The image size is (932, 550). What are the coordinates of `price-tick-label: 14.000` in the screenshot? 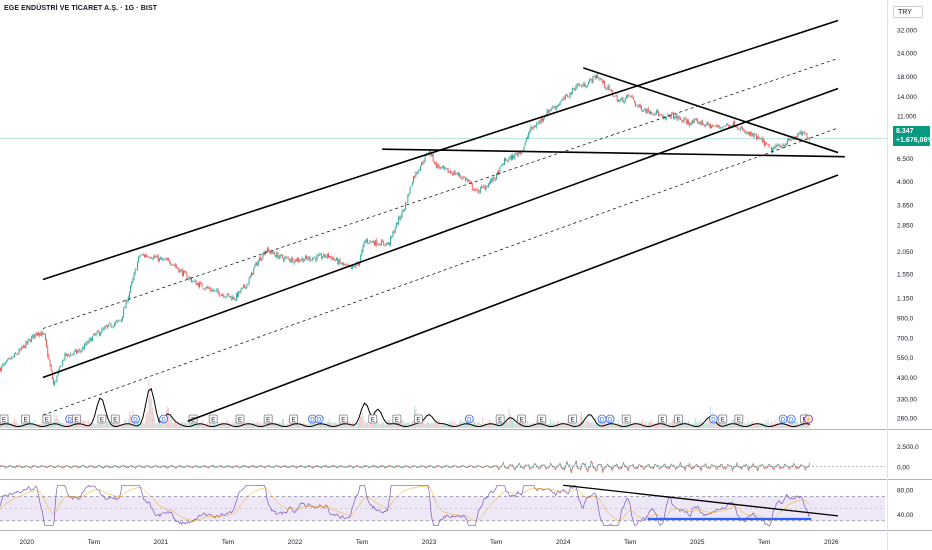 It's located at (907, 97).